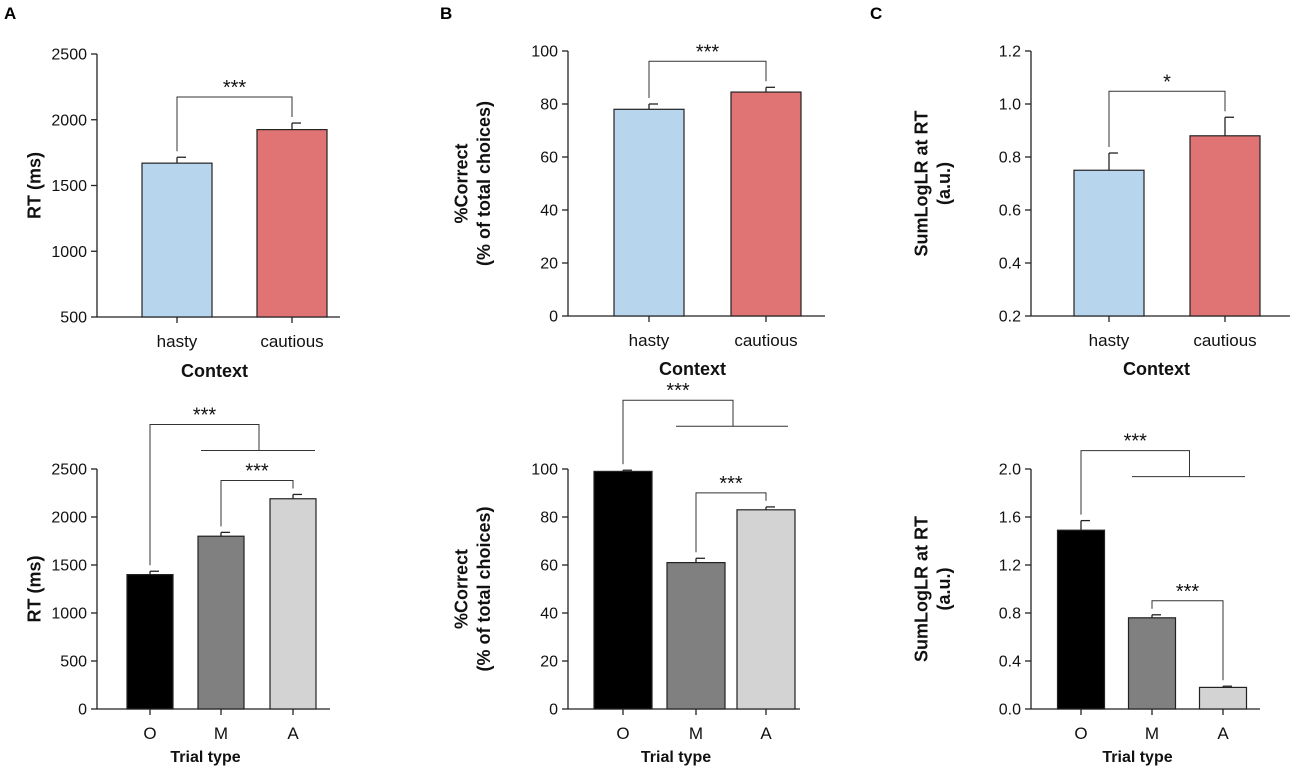 This screenshot has width=1300, height=769. What do you see at coordinates (1010, 518) in the screenshot?
I see `y-tick-label: 1.6` at bounding box center [1010, 518].